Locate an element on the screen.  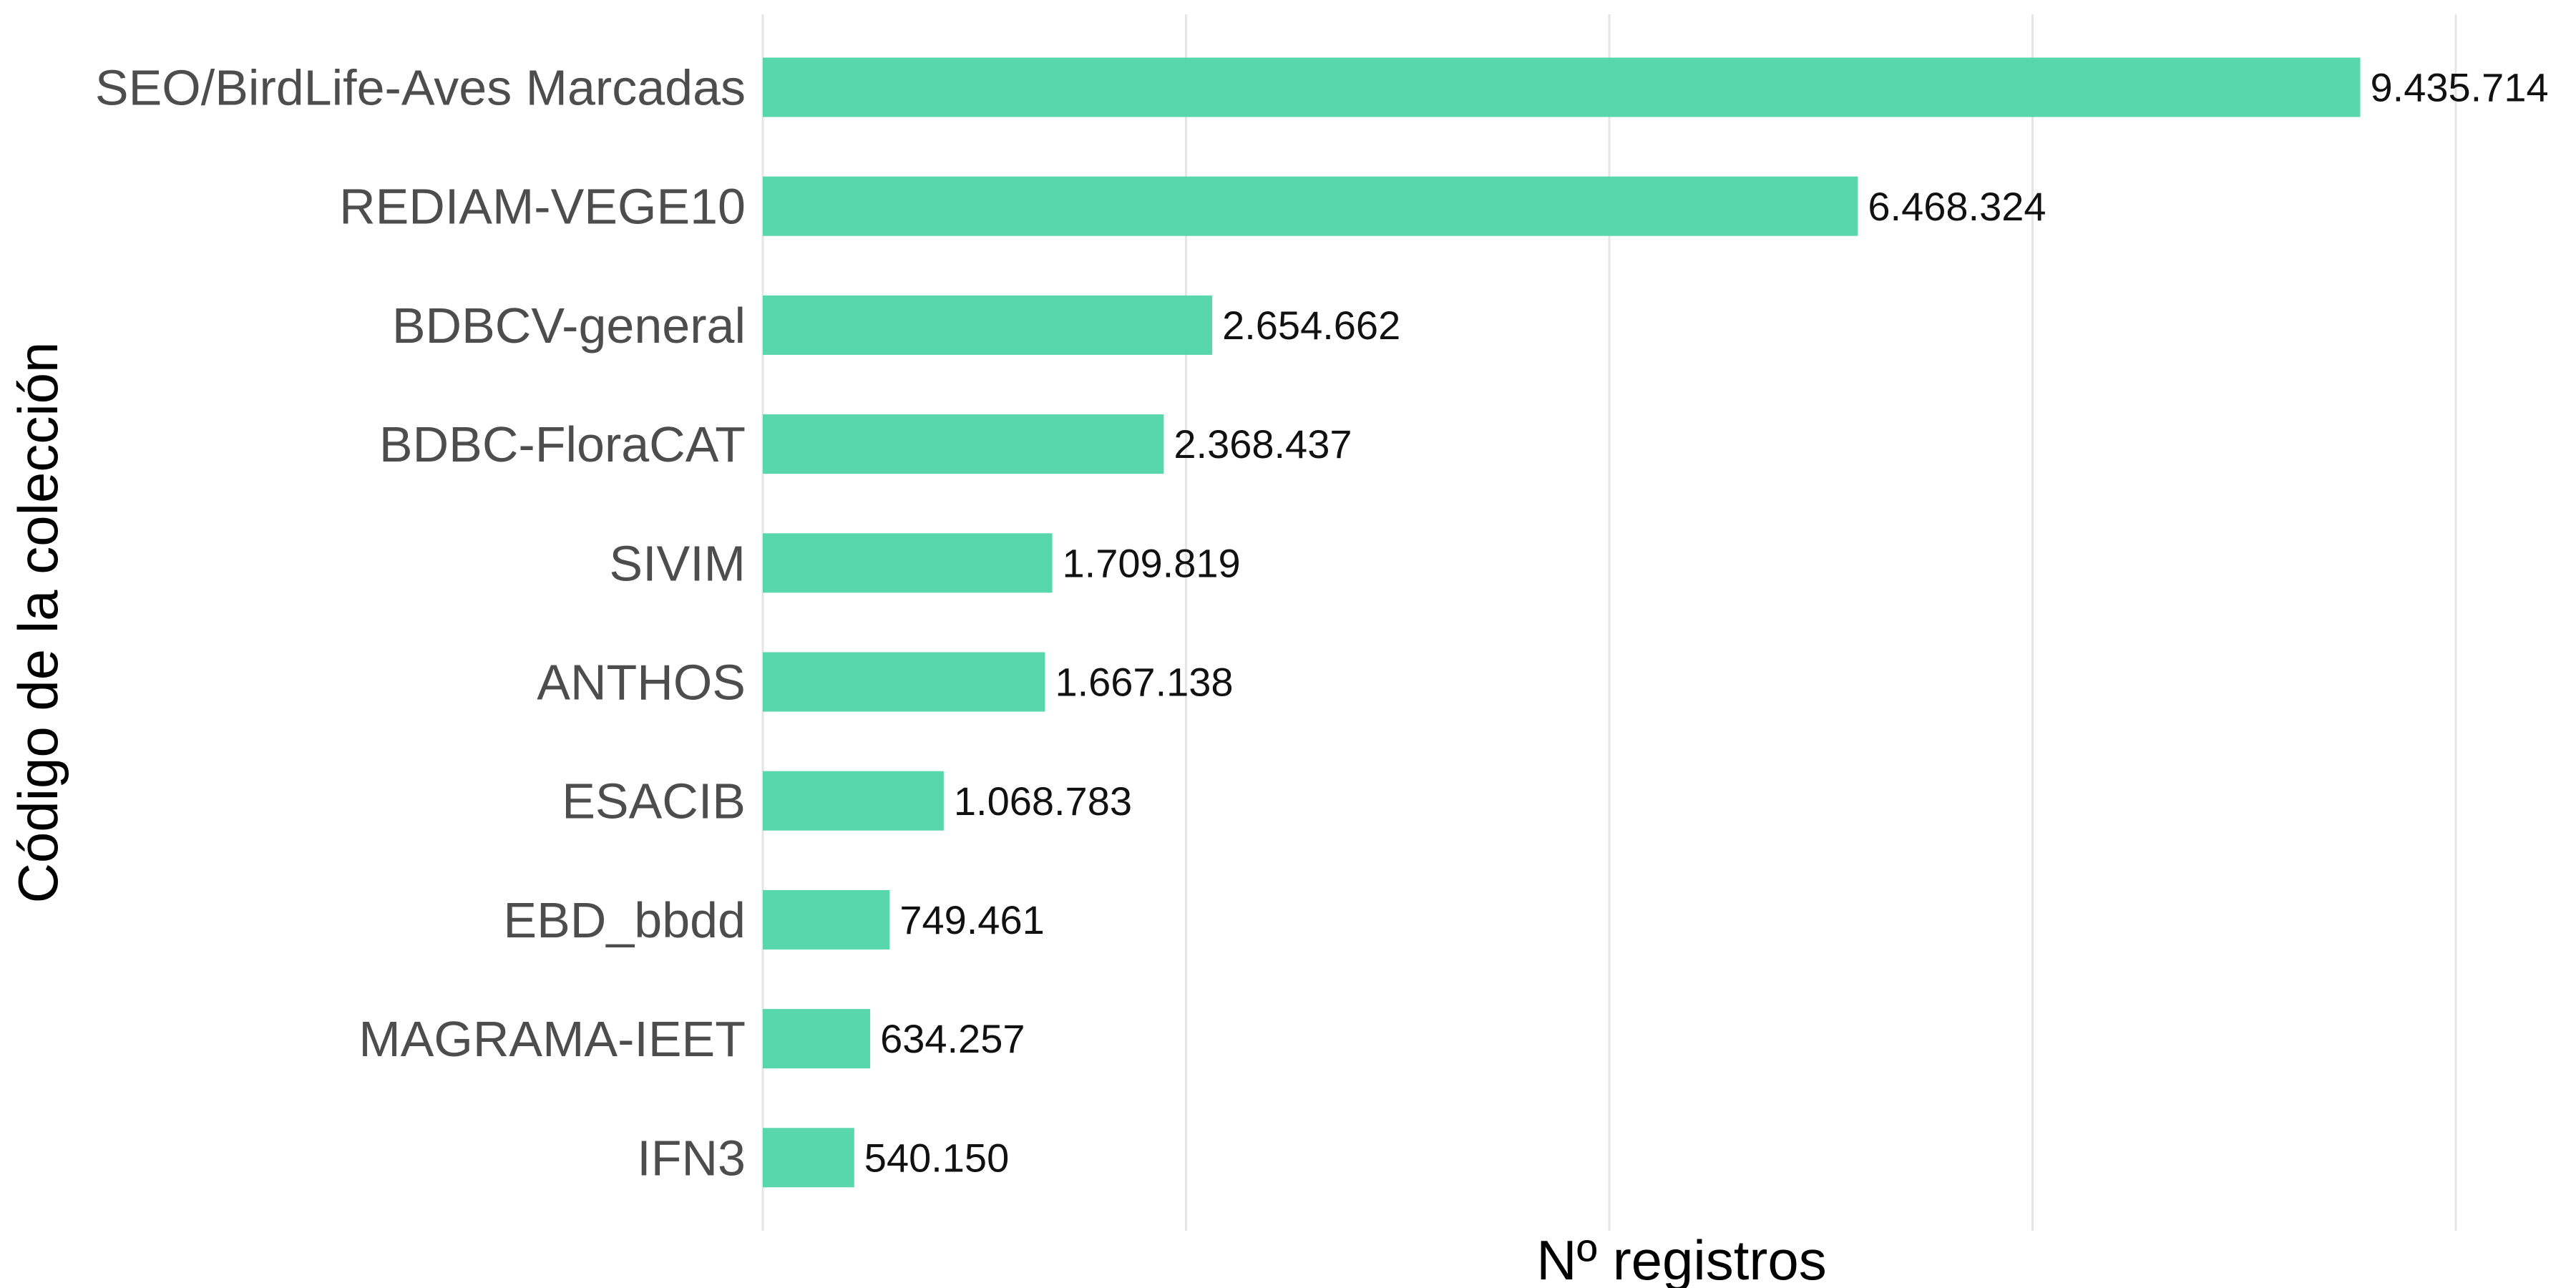
category-label: ESACIB is located at coordinates (654, 801).